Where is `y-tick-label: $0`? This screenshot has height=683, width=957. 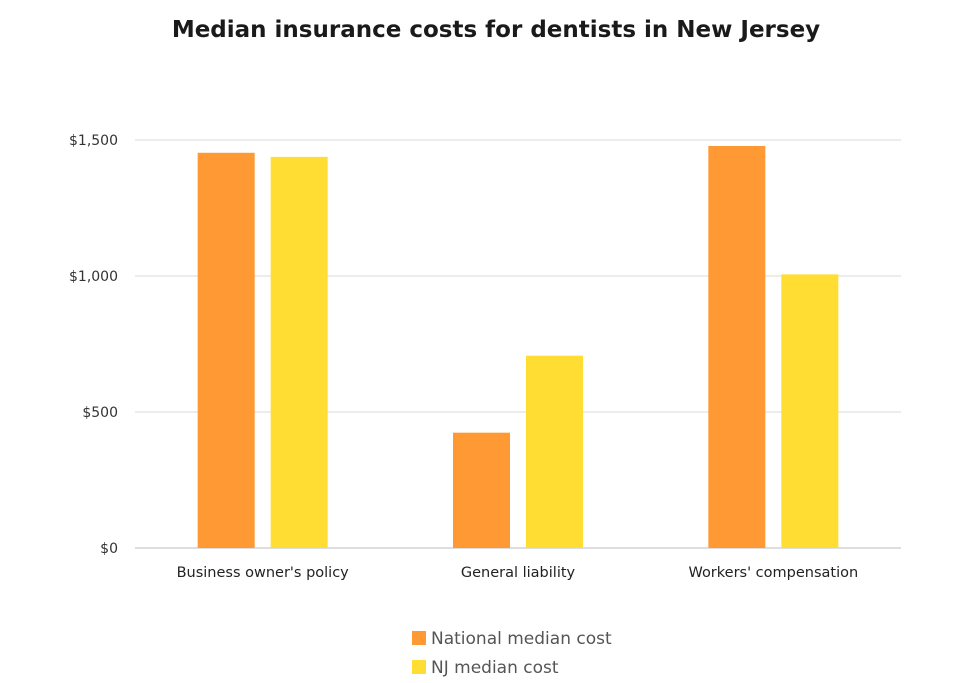
y-tick-label: $0 is located at coordinates (109, 549).